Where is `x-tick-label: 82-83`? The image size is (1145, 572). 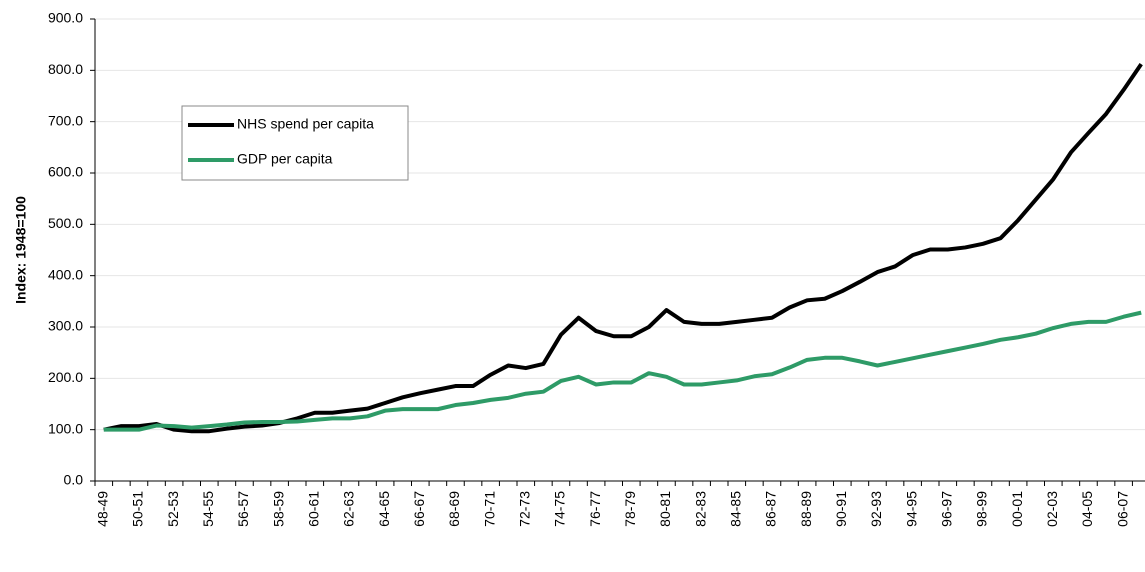 x-tick-label: 82-83 is located at coordinates (700, 509).